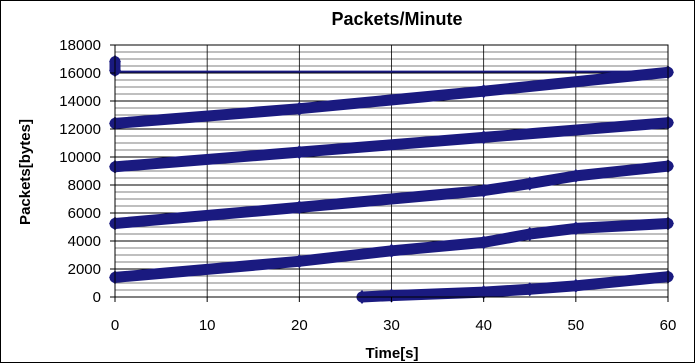 This screenshot has width=695, height=363. Describe the element at coordinates (80, 129) in the screenshot. I see `y-tick-label: 12000` at that location.